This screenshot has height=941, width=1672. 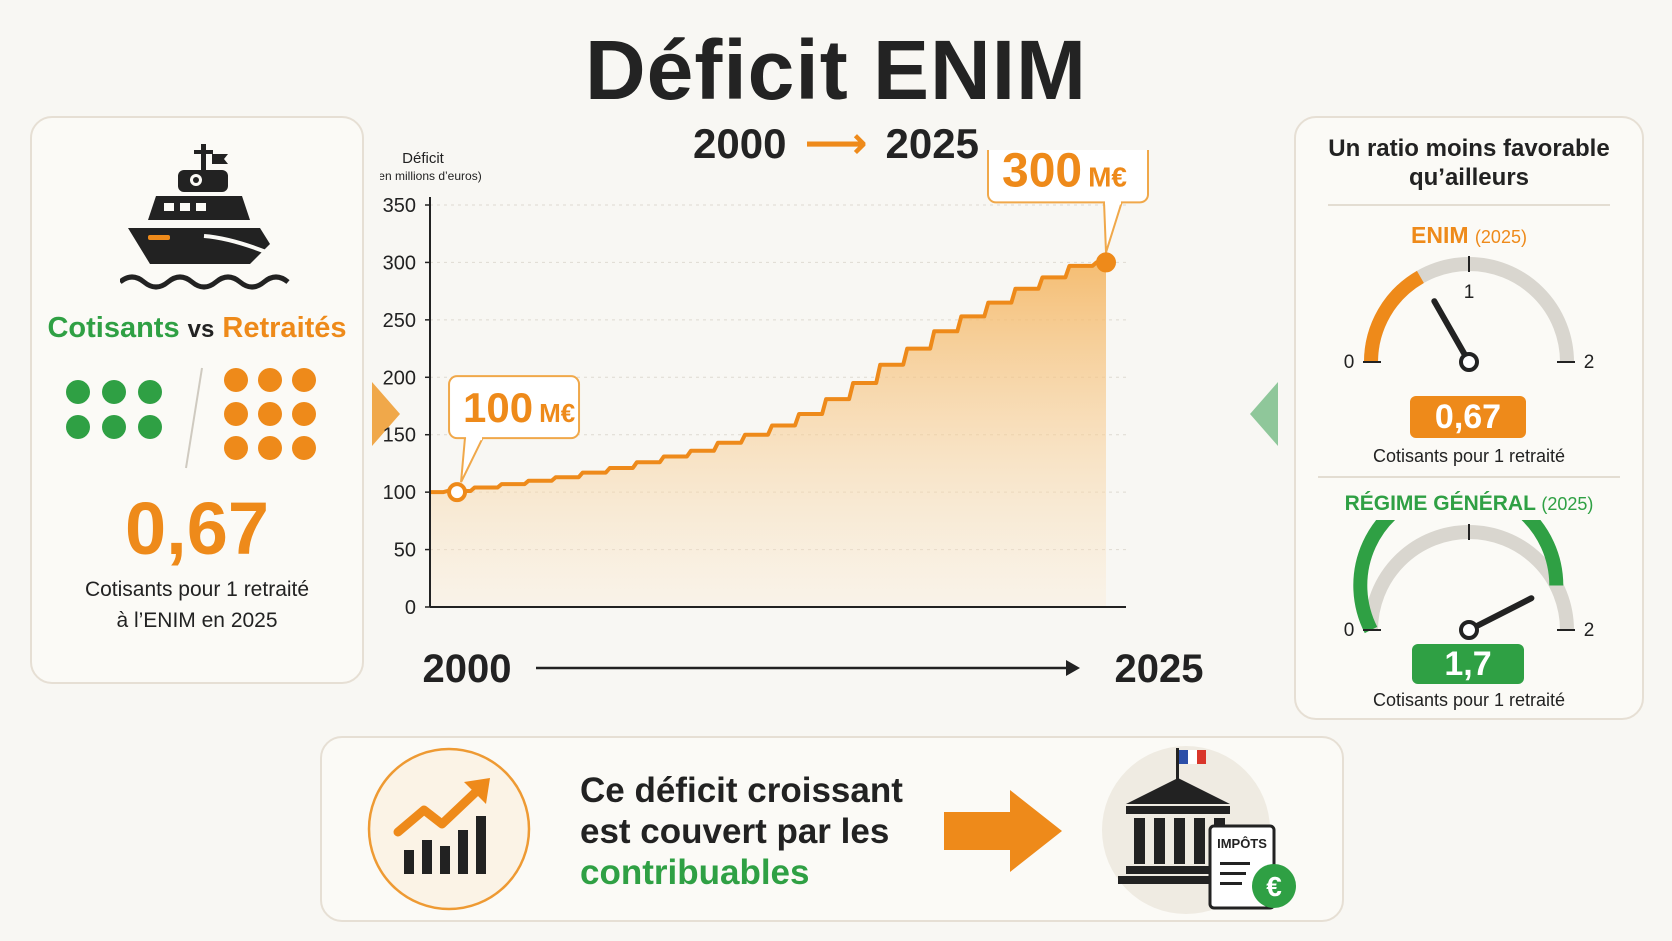 I want to click on cotisants-vs-retraites-label: Cotisants vs Retraités, so click(x=197, y=328).